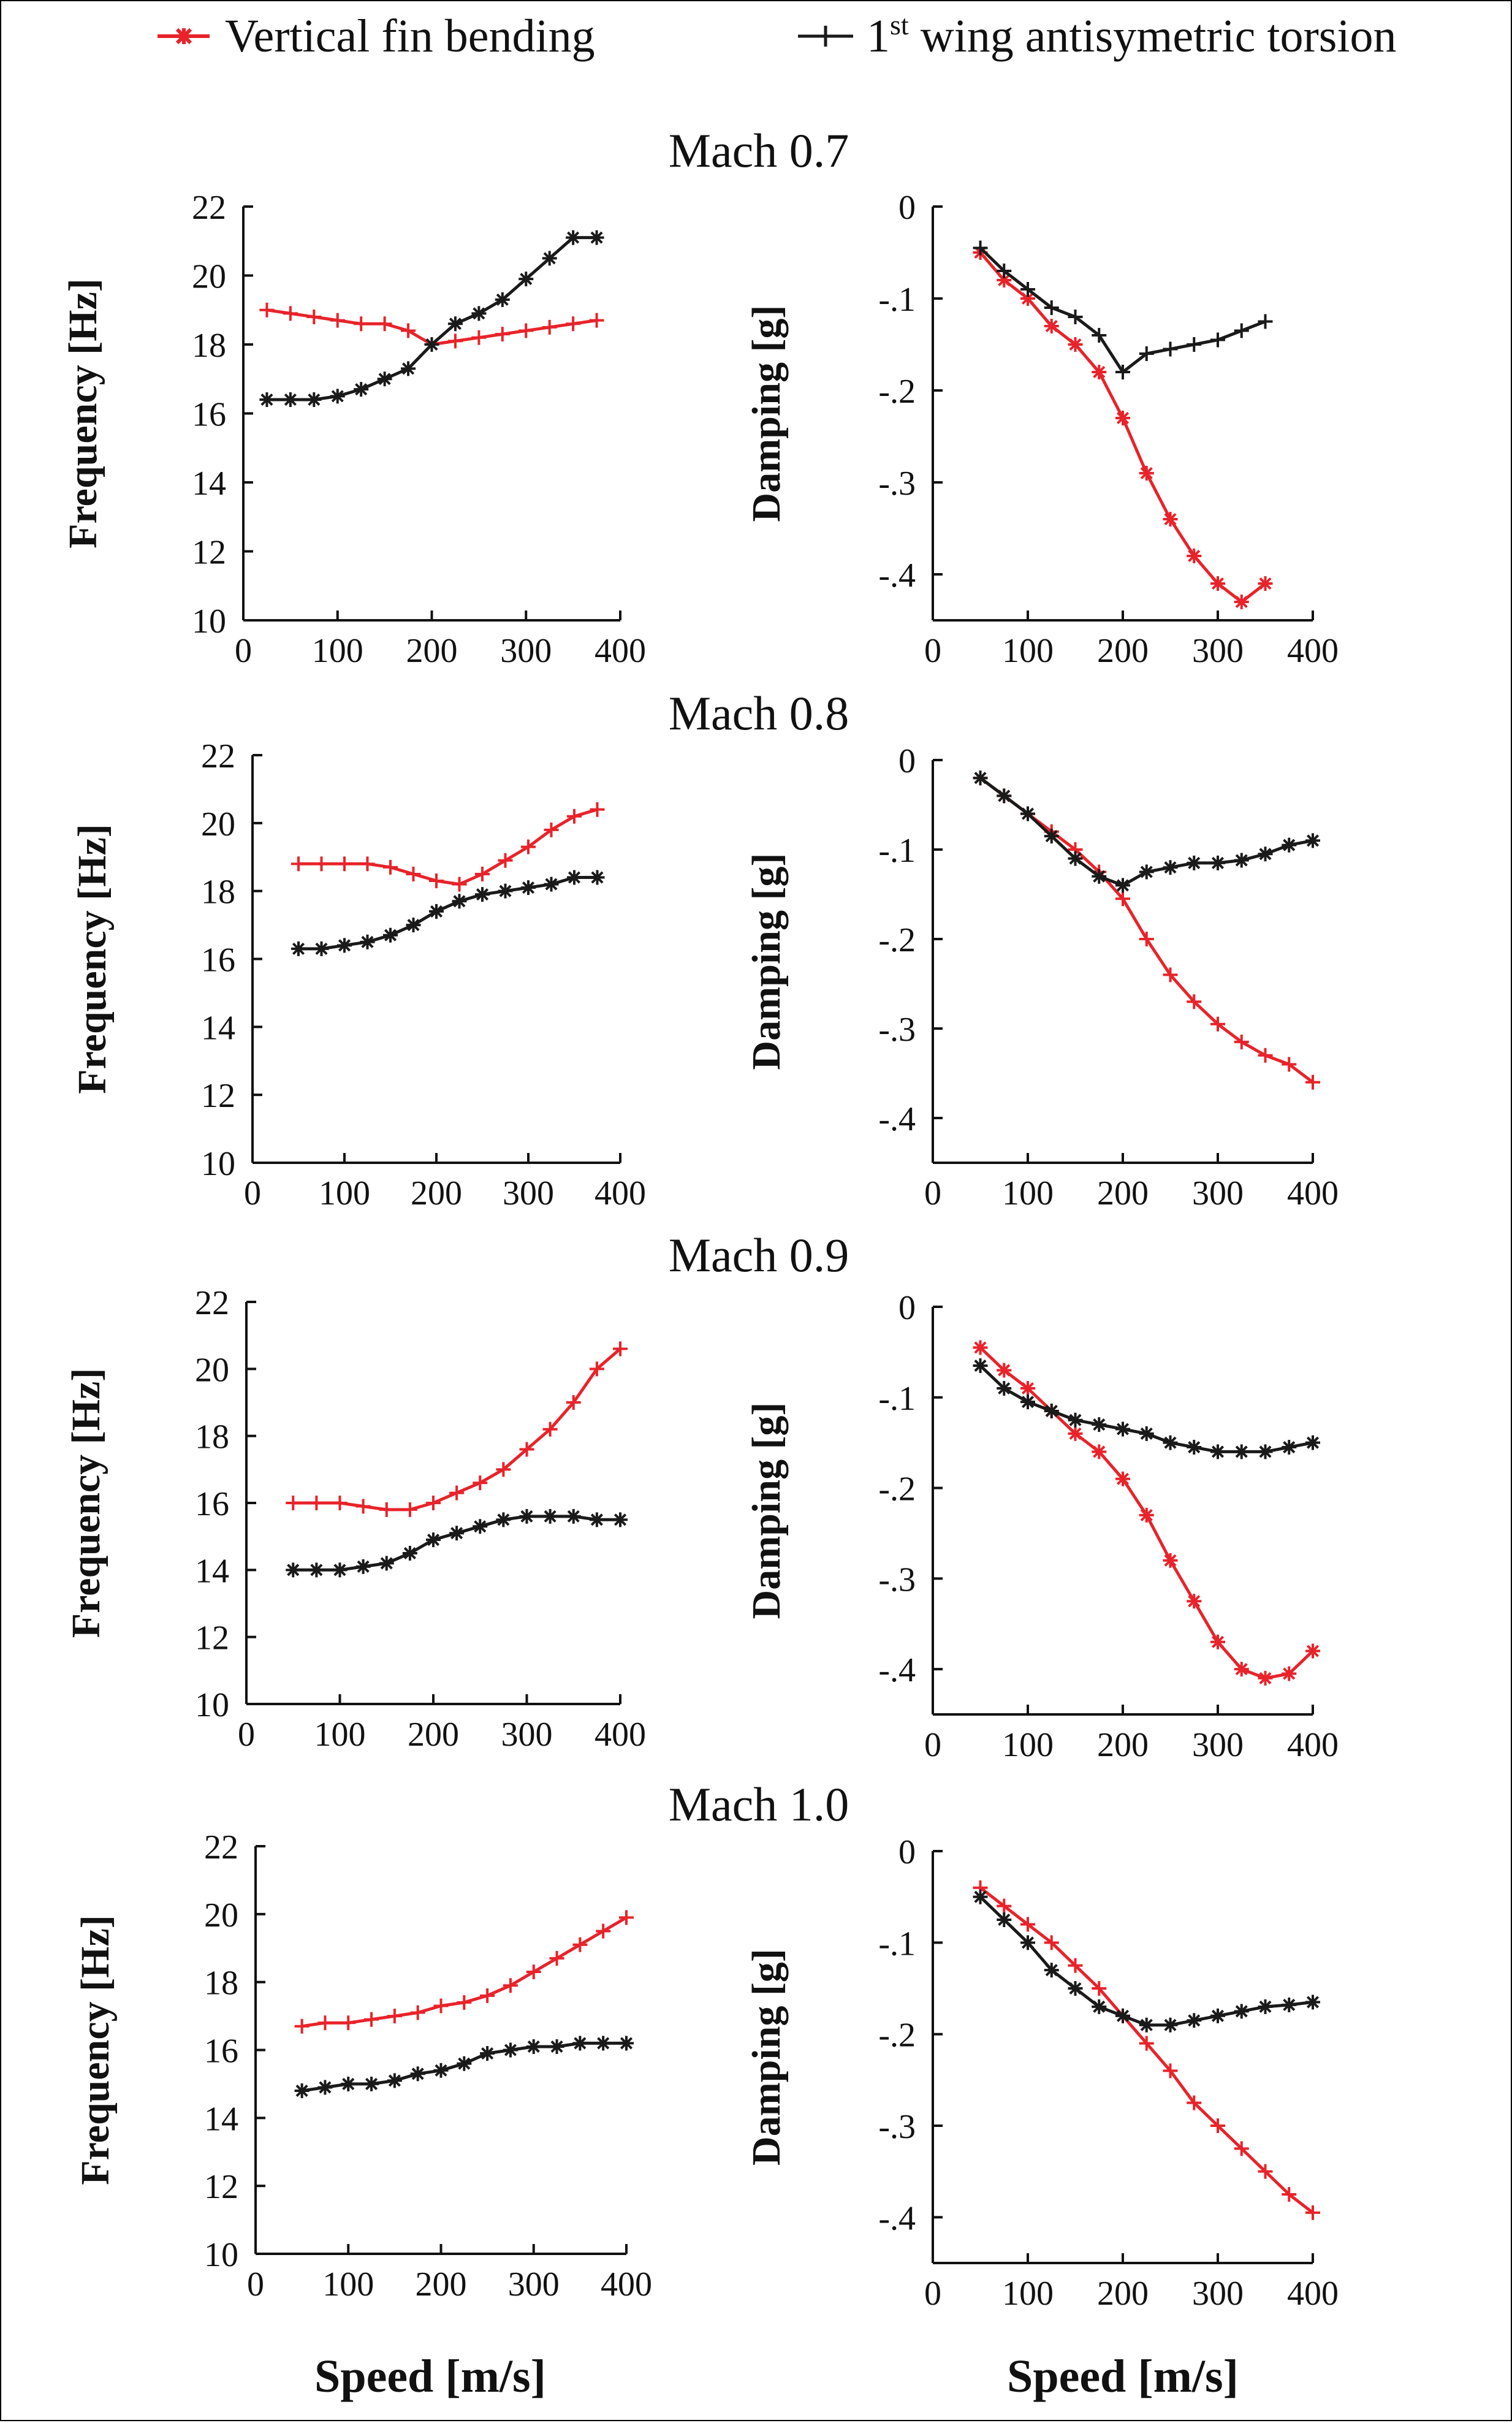 This screenshot has height=2423, width=1512. What do you see at coordinates (212, 1370) in the screenshot?
I see `y-tick-label: 20` at bounding box center [212, 1370].